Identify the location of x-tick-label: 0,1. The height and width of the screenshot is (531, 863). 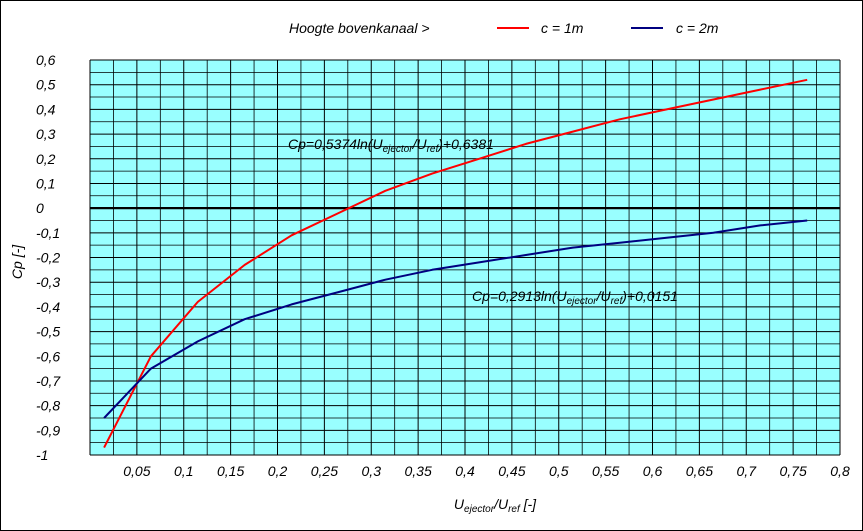
(183, 471).